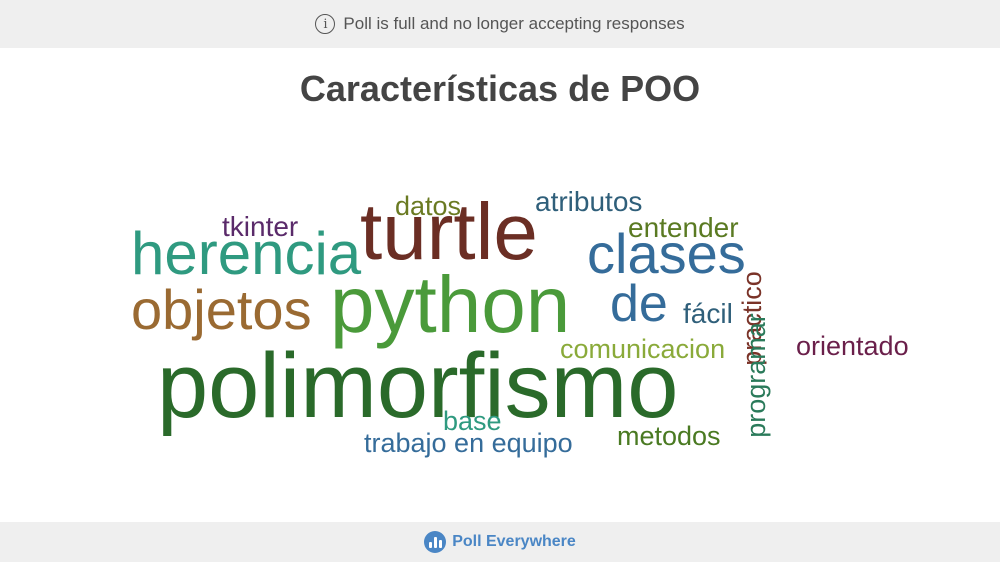 The height and width of the screenshot is (562, 1000). Describe the element at coordinates (755, 375) in the screenshot. I see `word-programar: programar` at that location.